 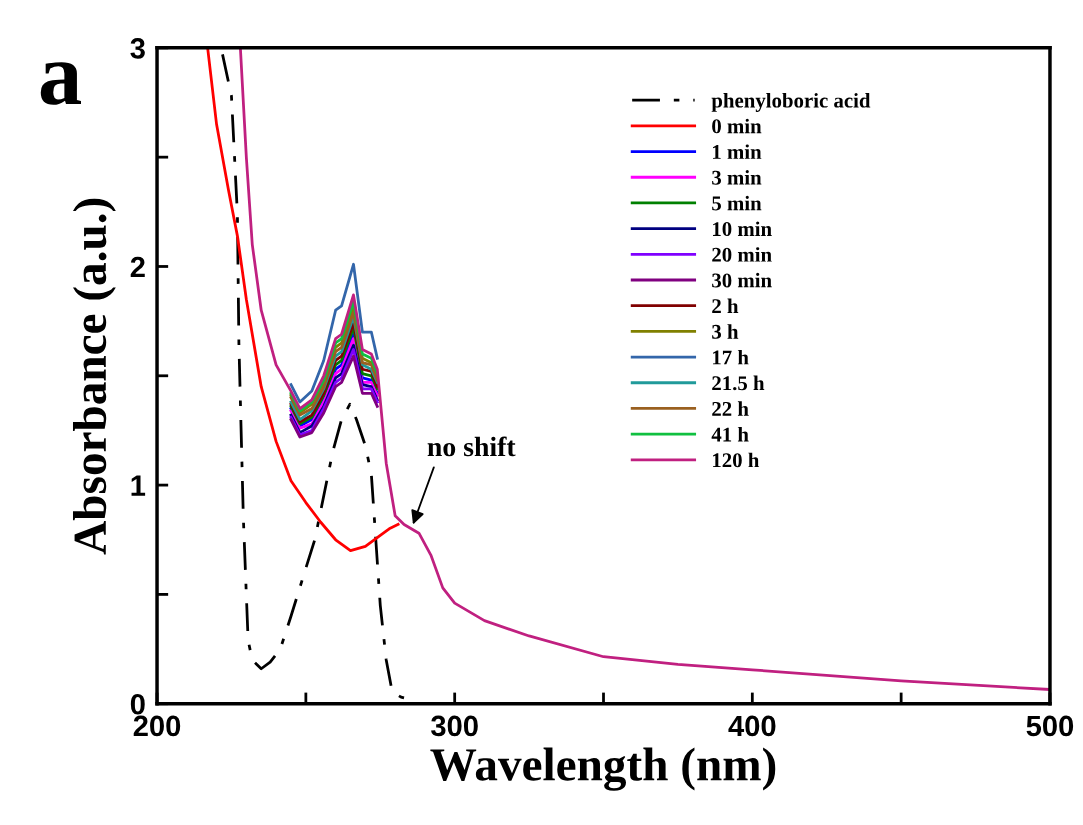 I want to click on legend-label: 3 h, so click(x=725, y=331).